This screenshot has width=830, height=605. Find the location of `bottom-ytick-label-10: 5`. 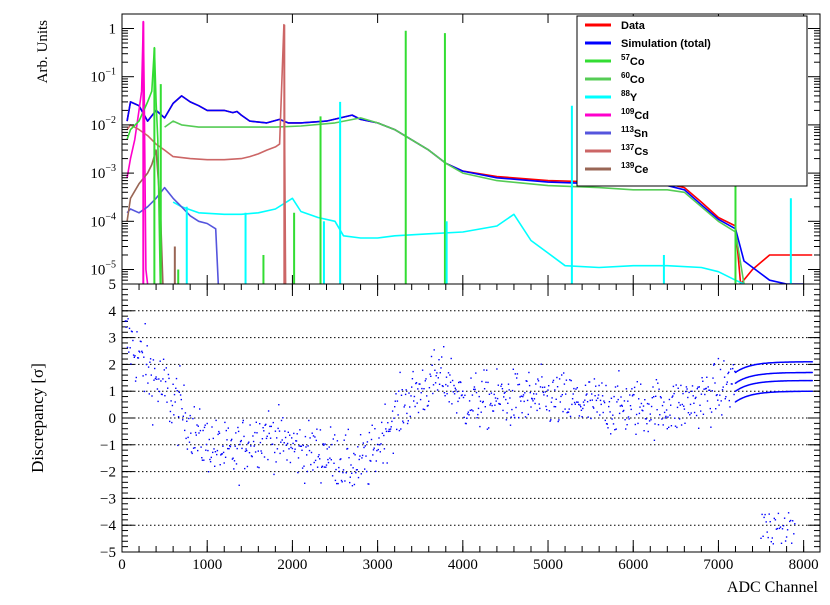

bottom-ytick-label-10: 5 is located at coordinates (113, 285).